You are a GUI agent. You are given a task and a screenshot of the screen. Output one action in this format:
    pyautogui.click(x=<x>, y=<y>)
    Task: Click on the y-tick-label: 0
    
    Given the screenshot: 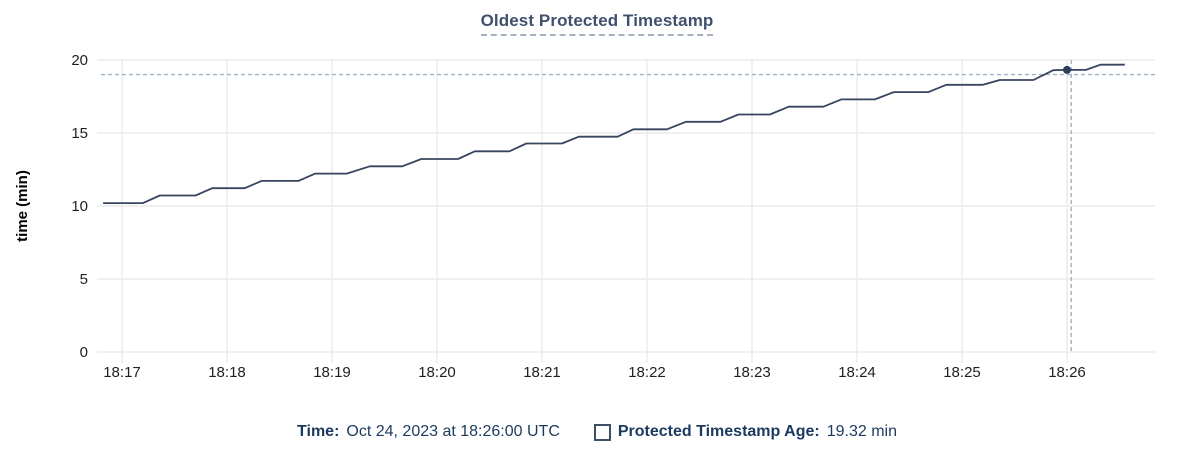 What is the action you would take?
    pyautogui.click(x=84, y=352)
    